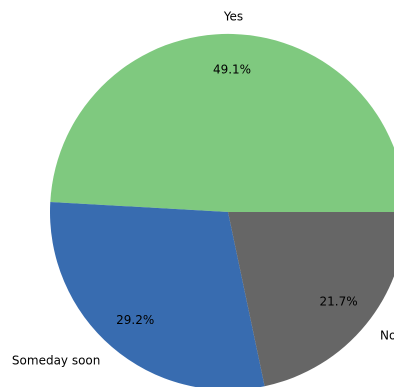 This screenshot has height=387, width=394. I want to click on pie-percent-label: 29.2%, so click(135, 320).